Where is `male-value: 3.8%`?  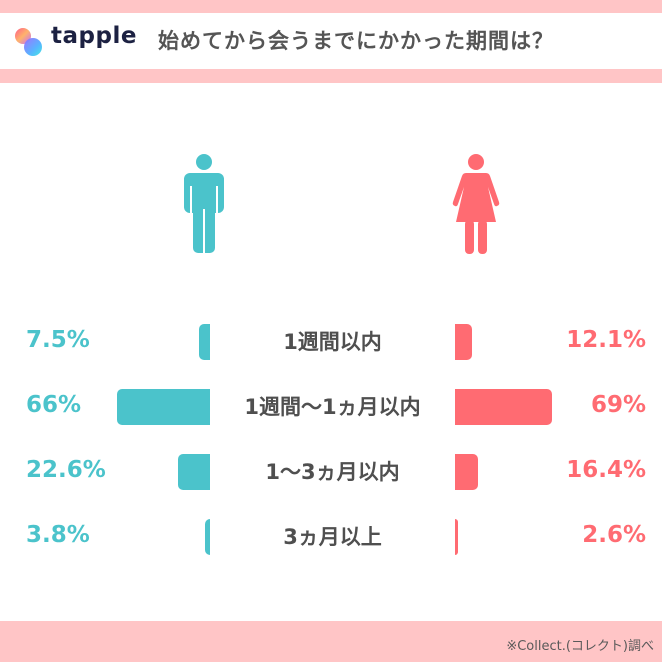
male-value: 3.8% is located at coordinates (58, 535).